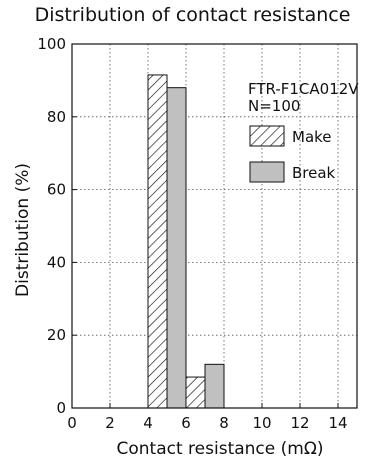  Describe the element at coordinates (51, 44) in the screenshot. I see `y-tick-label: 100` at that location.